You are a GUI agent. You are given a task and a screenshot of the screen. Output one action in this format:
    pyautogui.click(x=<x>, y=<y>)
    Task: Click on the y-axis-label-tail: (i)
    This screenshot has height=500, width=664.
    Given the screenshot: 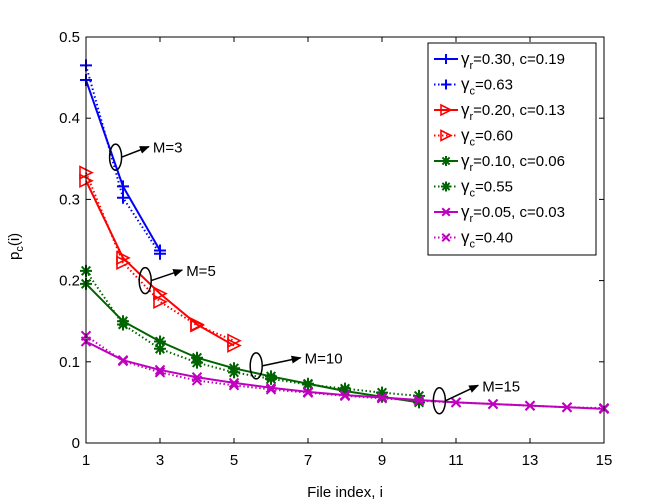 What is the action you would take?
    pyautogui.click(x=14, y=239)
    